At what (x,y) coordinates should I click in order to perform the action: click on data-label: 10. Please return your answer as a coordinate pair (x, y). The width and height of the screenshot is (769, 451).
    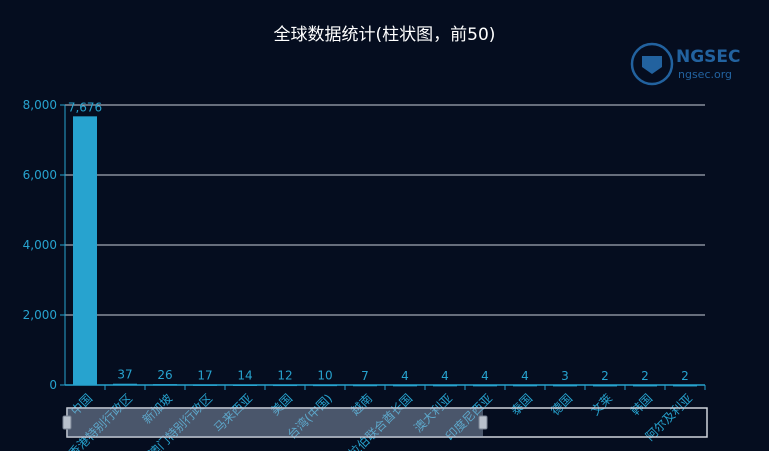
    Looking at the image, I should click on (324, 376).